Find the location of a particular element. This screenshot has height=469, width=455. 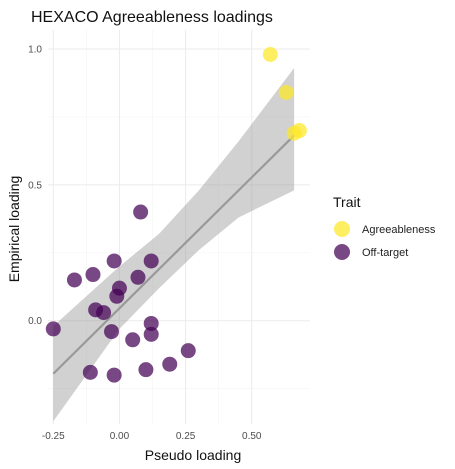

y-axis-ticks: 0.0 0.5 1.0 is located at coordinates (35, 186).